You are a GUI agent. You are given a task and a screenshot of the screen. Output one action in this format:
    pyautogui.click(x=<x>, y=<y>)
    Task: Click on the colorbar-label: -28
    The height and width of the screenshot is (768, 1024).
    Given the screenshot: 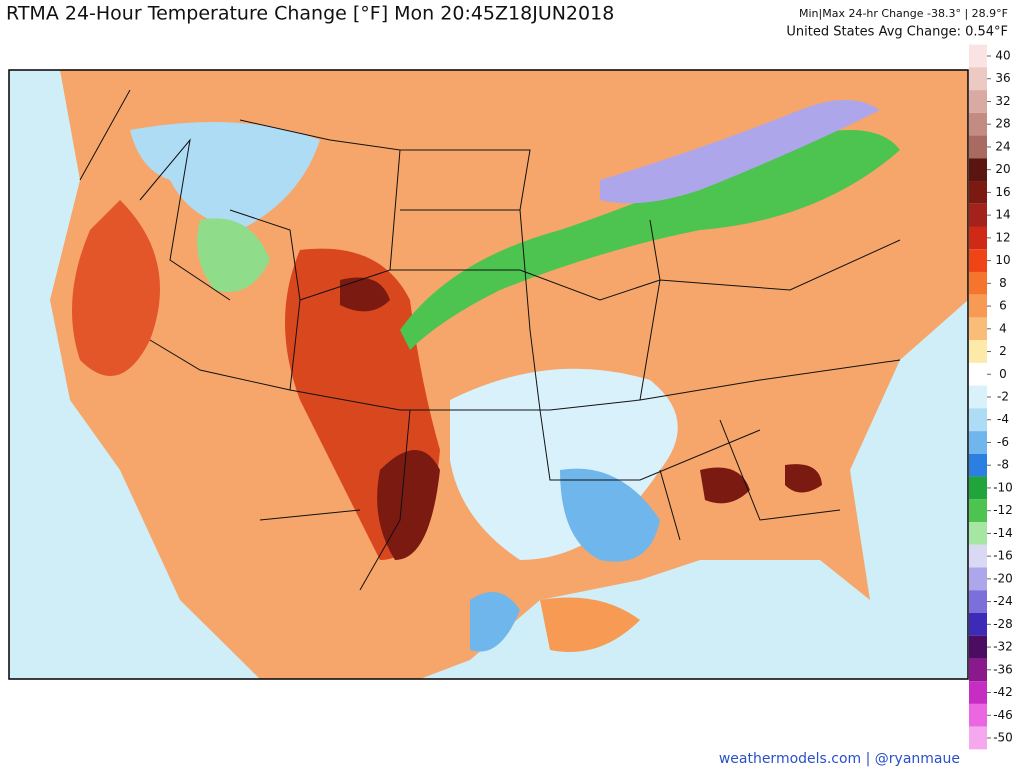 What is the action you would take?
    pyautogui.click(x=1003, y=624)
    